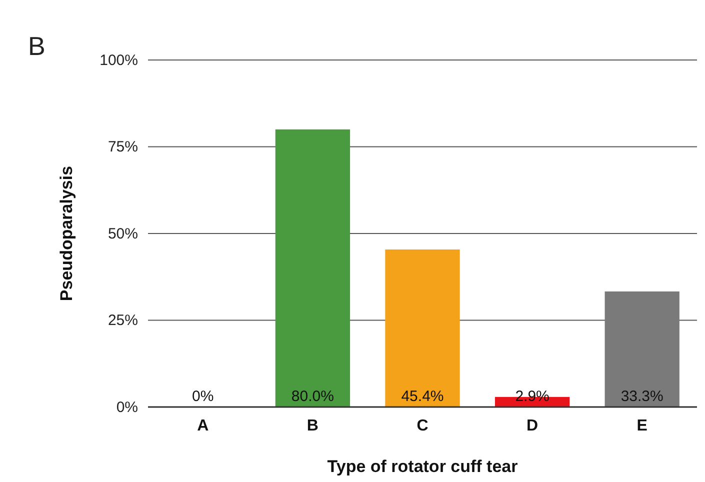 This screenshot has width=705, height=482. What do you see at coordinates (119, 60) in the screenshot?
I see `y-tick-label: 100%` at bounding box center [119, 60].